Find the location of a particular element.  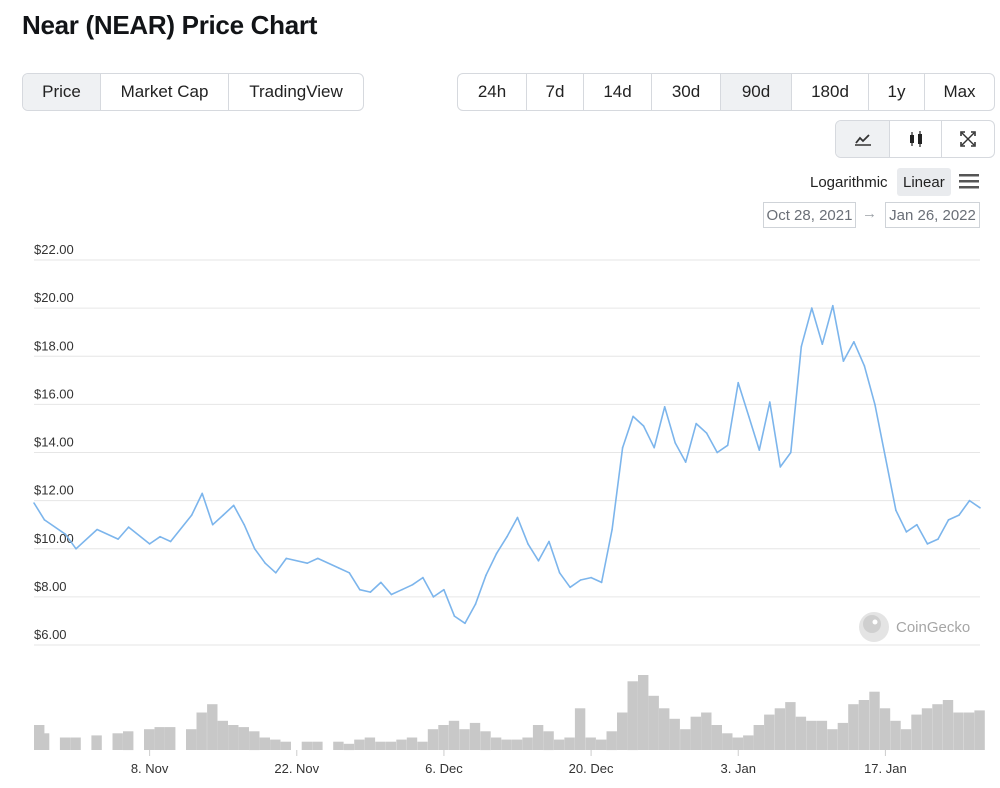

y-tick-label: $16.00 is located at coordinates (54, 393).